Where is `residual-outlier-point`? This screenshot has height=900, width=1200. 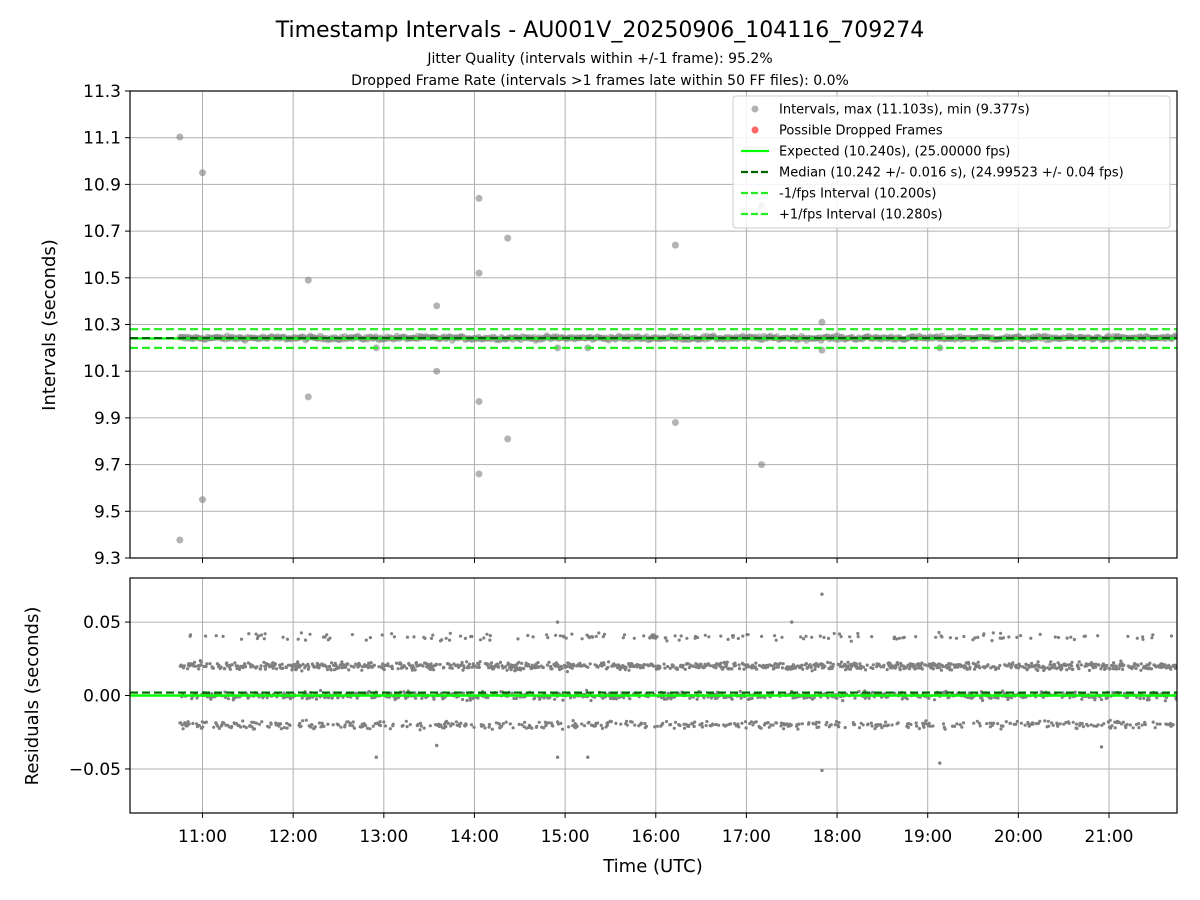 residual-outlier-point is located at coordinates (376, 757).